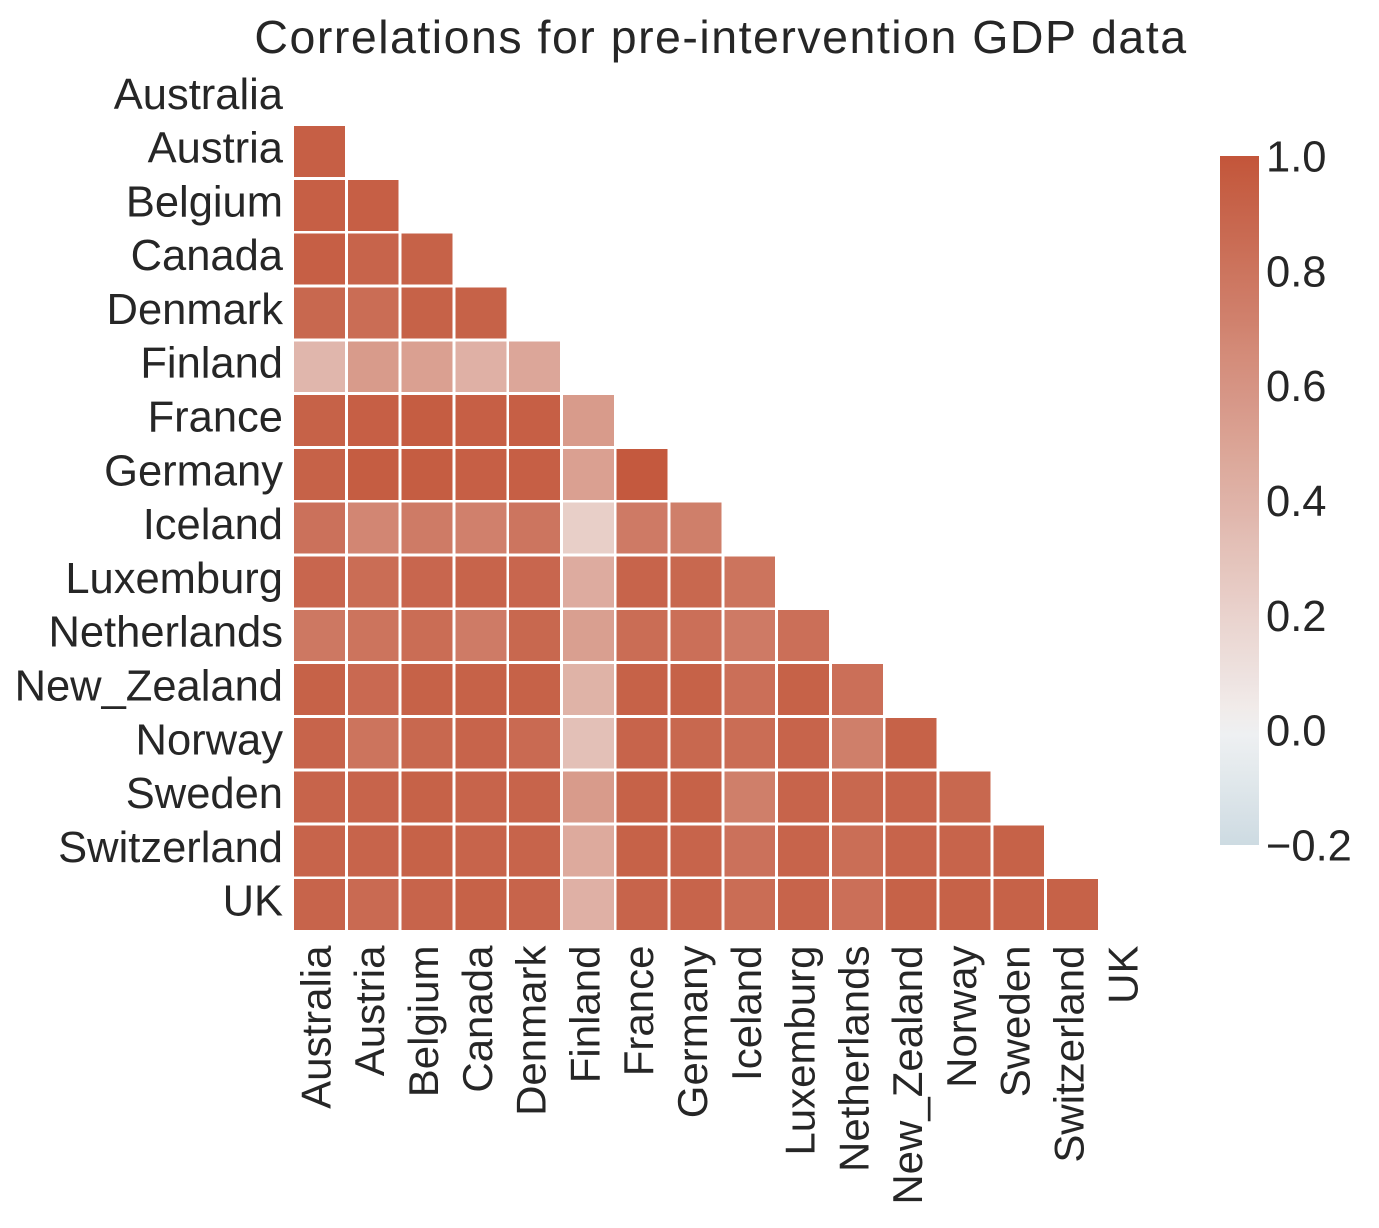 Image resolution: width=1379 pixels, height=1228 pixels. What do you see at coordinates (1309, 847) in the screenshot?
I see `svg-text: −0.2` at bounding box center [1309, 847].